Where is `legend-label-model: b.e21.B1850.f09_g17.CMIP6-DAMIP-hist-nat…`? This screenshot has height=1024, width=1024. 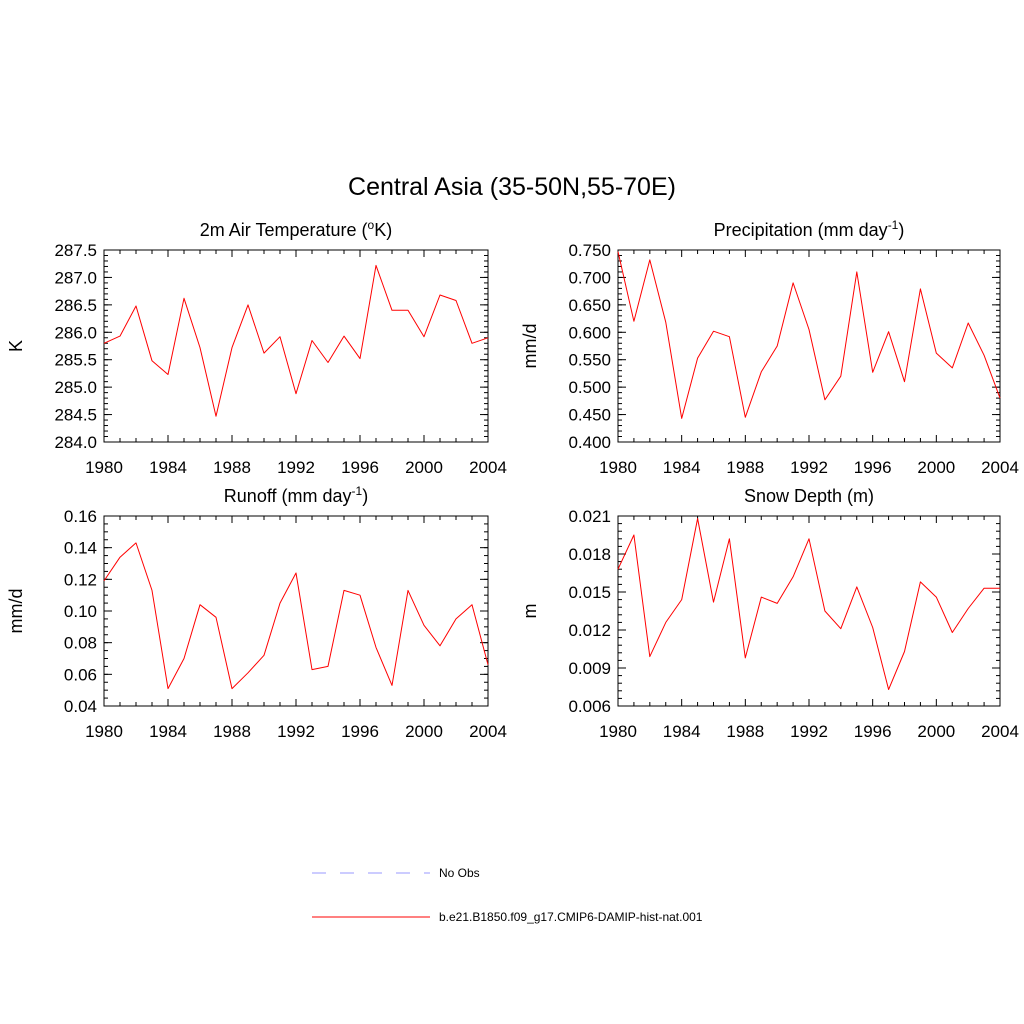
legend-label-model: b.e21.B1850.f09_g17.CMIP6-DAMIP-hist-nat… is located at coordinates (571, 917).